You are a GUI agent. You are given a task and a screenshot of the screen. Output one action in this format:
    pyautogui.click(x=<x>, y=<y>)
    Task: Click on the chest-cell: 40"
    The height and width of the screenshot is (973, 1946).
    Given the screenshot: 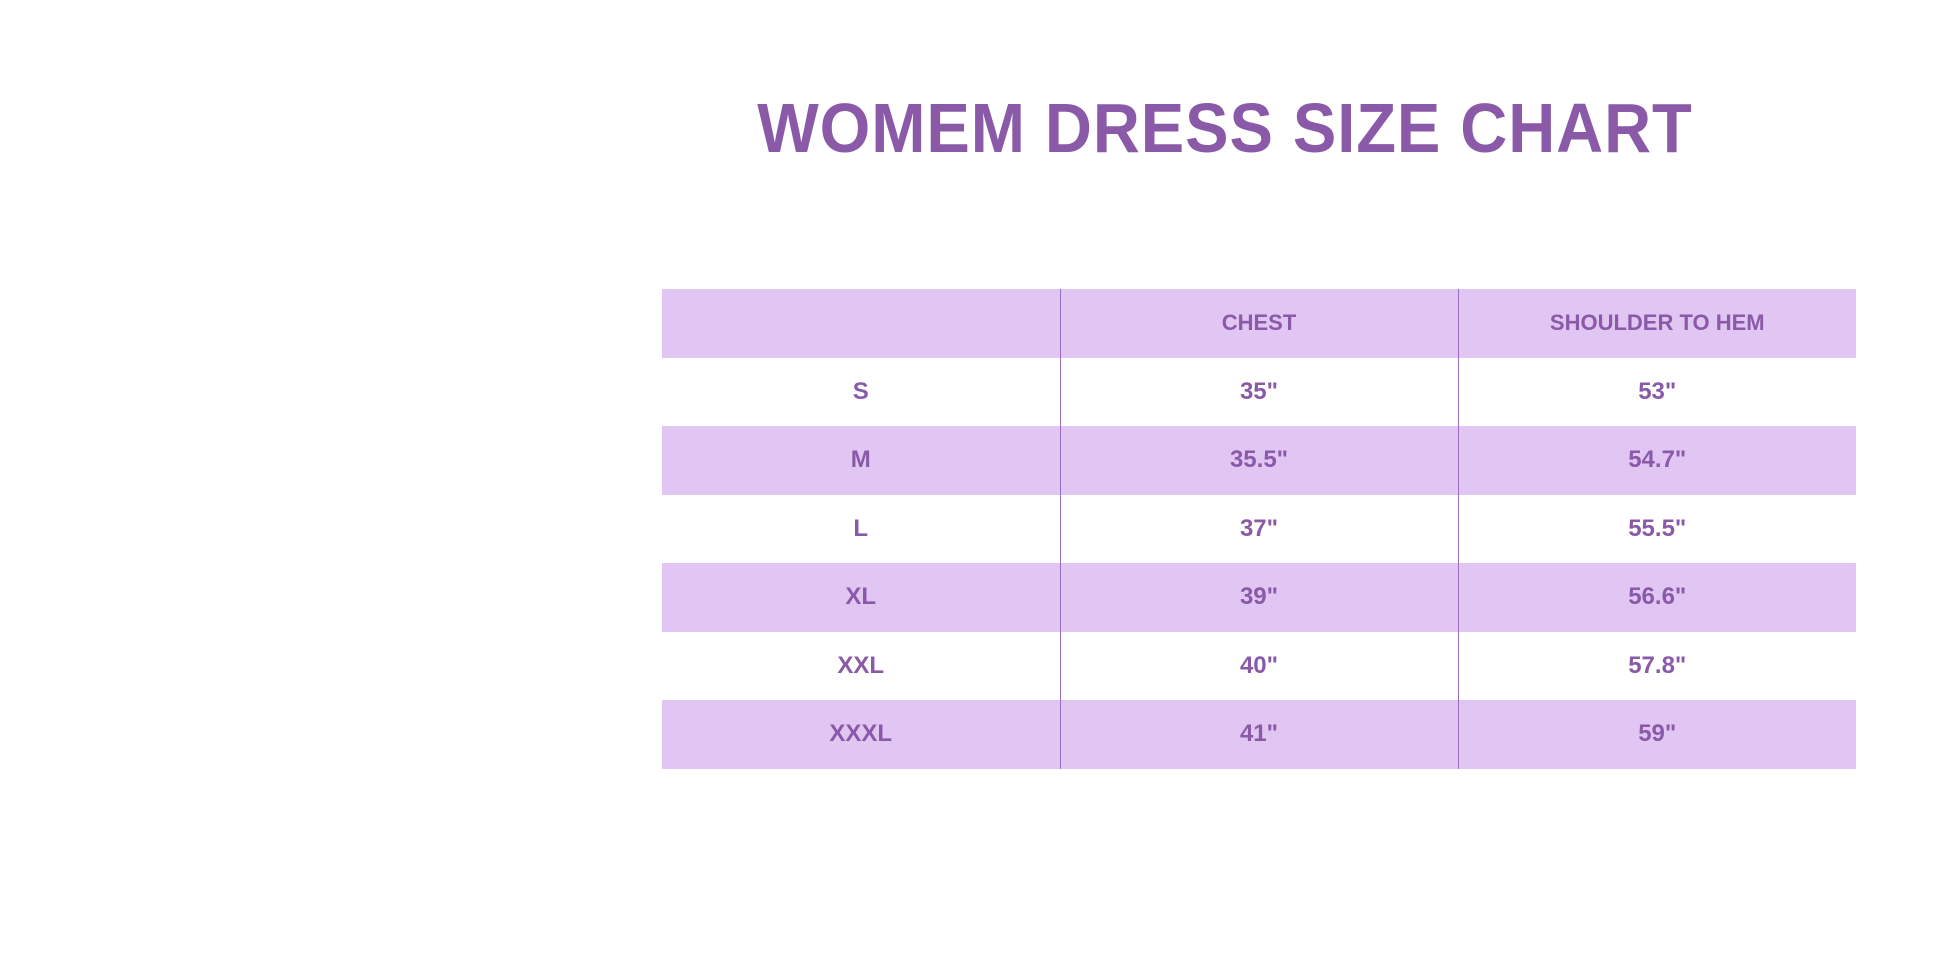 What is the action you would take?
    pyautogui.click(x=1258, y=665)
    